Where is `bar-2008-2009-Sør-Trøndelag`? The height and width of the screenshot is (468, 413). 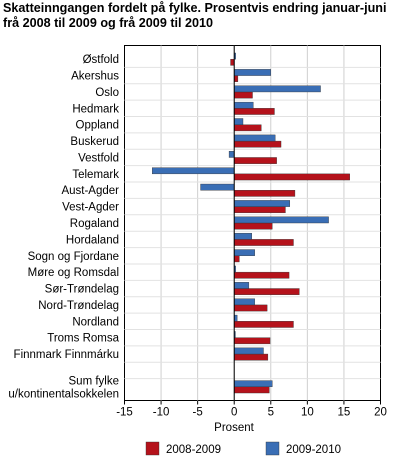
bar-2008-2009-Sør-Trøndelag is located at coordinates (267, 291).